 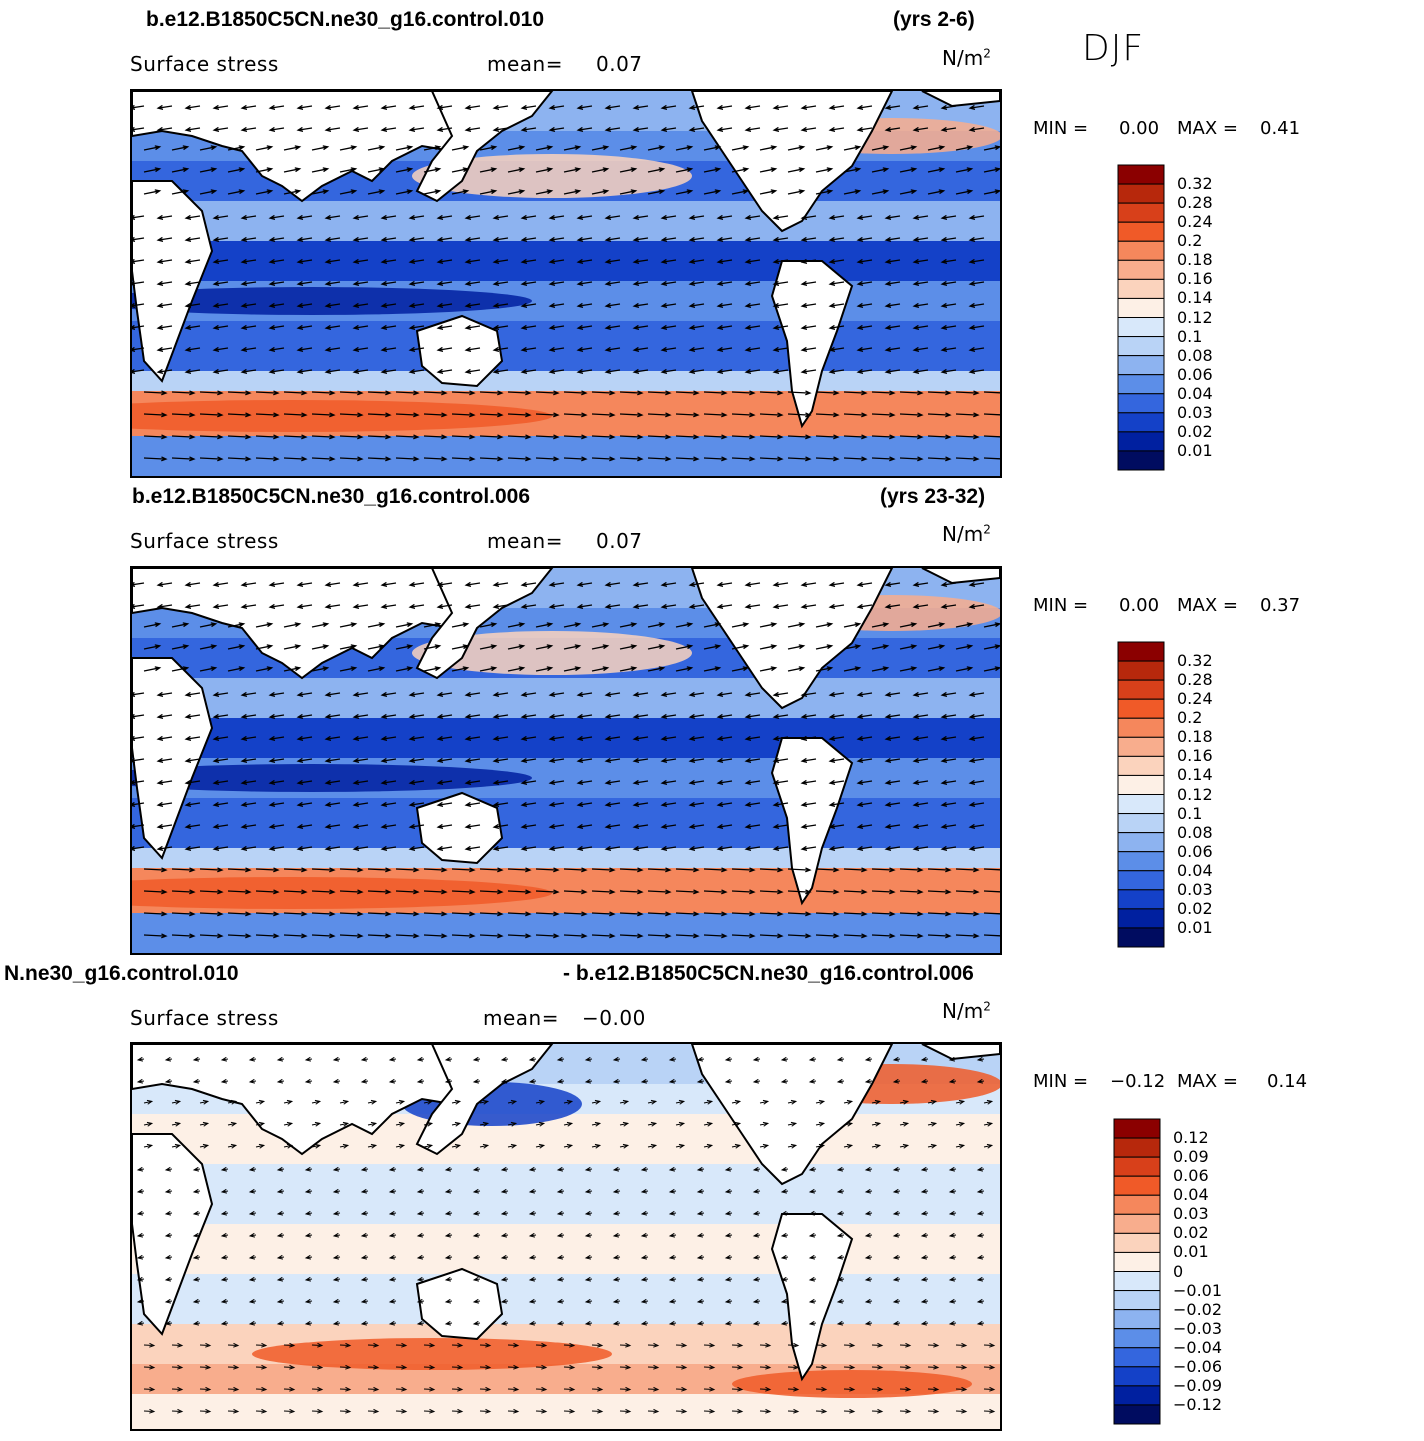 I want to click on panel2-variable: Surface stress, so click(x=204, y=541).